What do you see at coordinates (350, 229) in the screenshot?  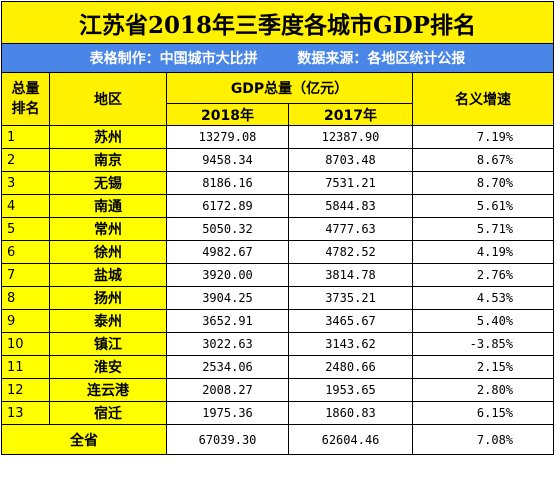 I see `gdp-2017-cell: 4777.63` at bounding box center [350, 229].